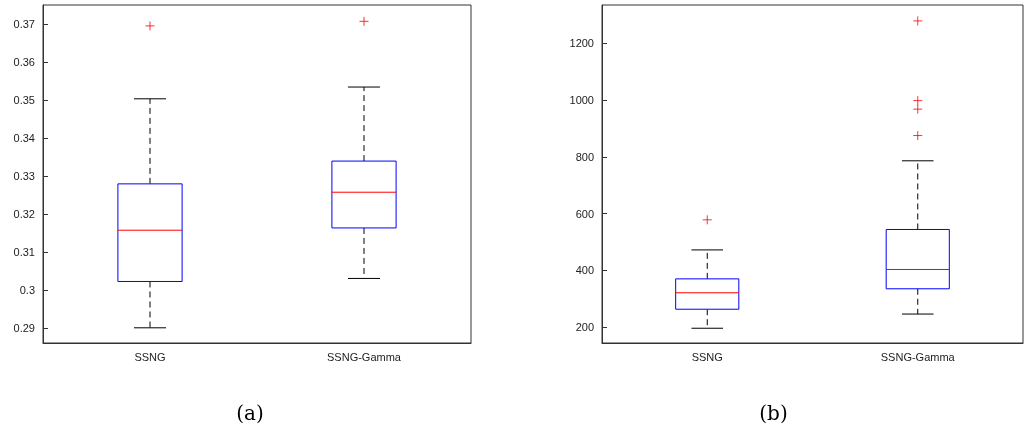 Image resolution: width=1027 pixels, height=439 pixels. What do you see at coordinates (581, 43) in the screenshot?
I see `y-tick-label: 1200` at bounding box center [581, 43].